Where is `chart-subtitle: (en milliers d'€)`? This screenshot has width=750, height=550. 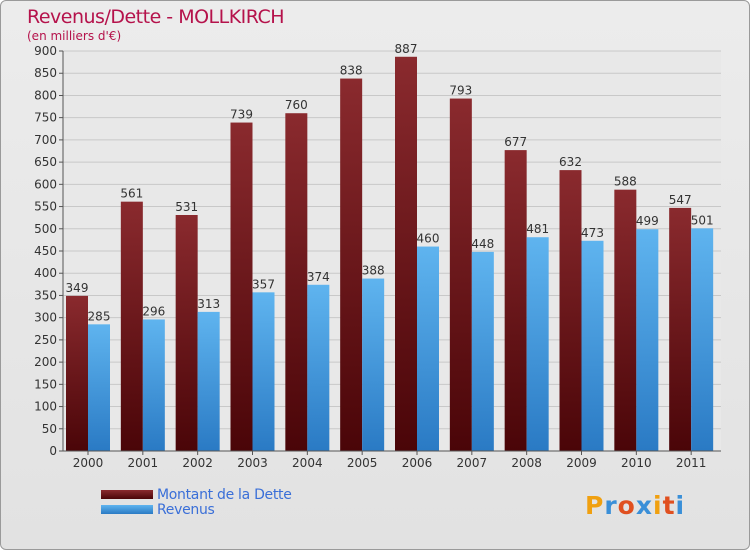
chart-subtitle: (en milliers d'€) is located at coordinates (74, 36).